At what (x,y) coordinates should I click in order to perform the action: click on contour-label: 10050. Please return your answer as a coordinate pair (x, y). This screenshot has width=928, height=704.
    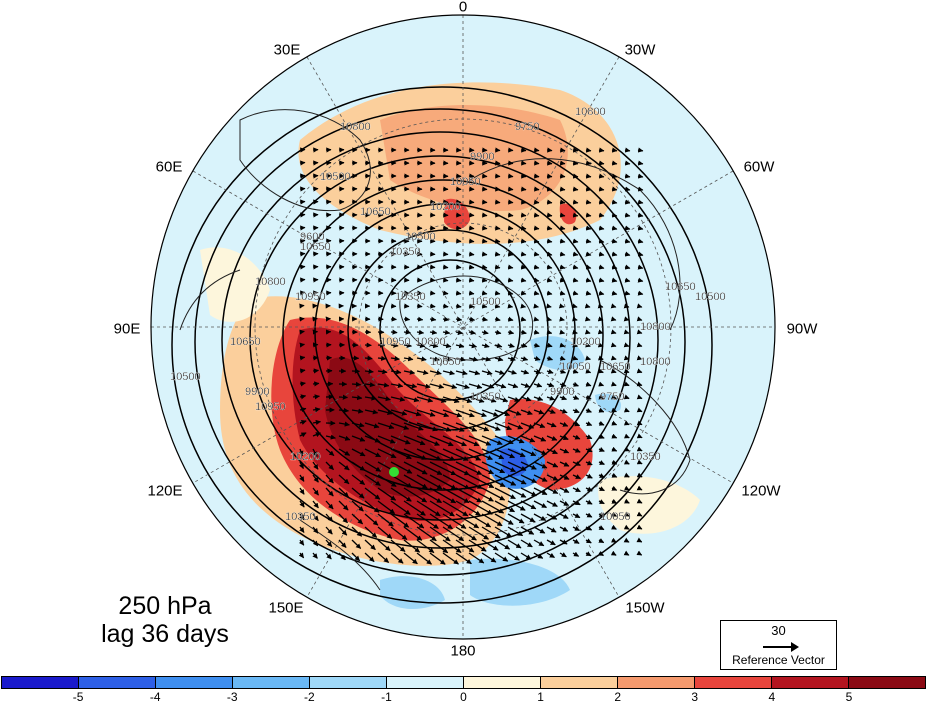
    Looking at the image, I should click on (615, 517).